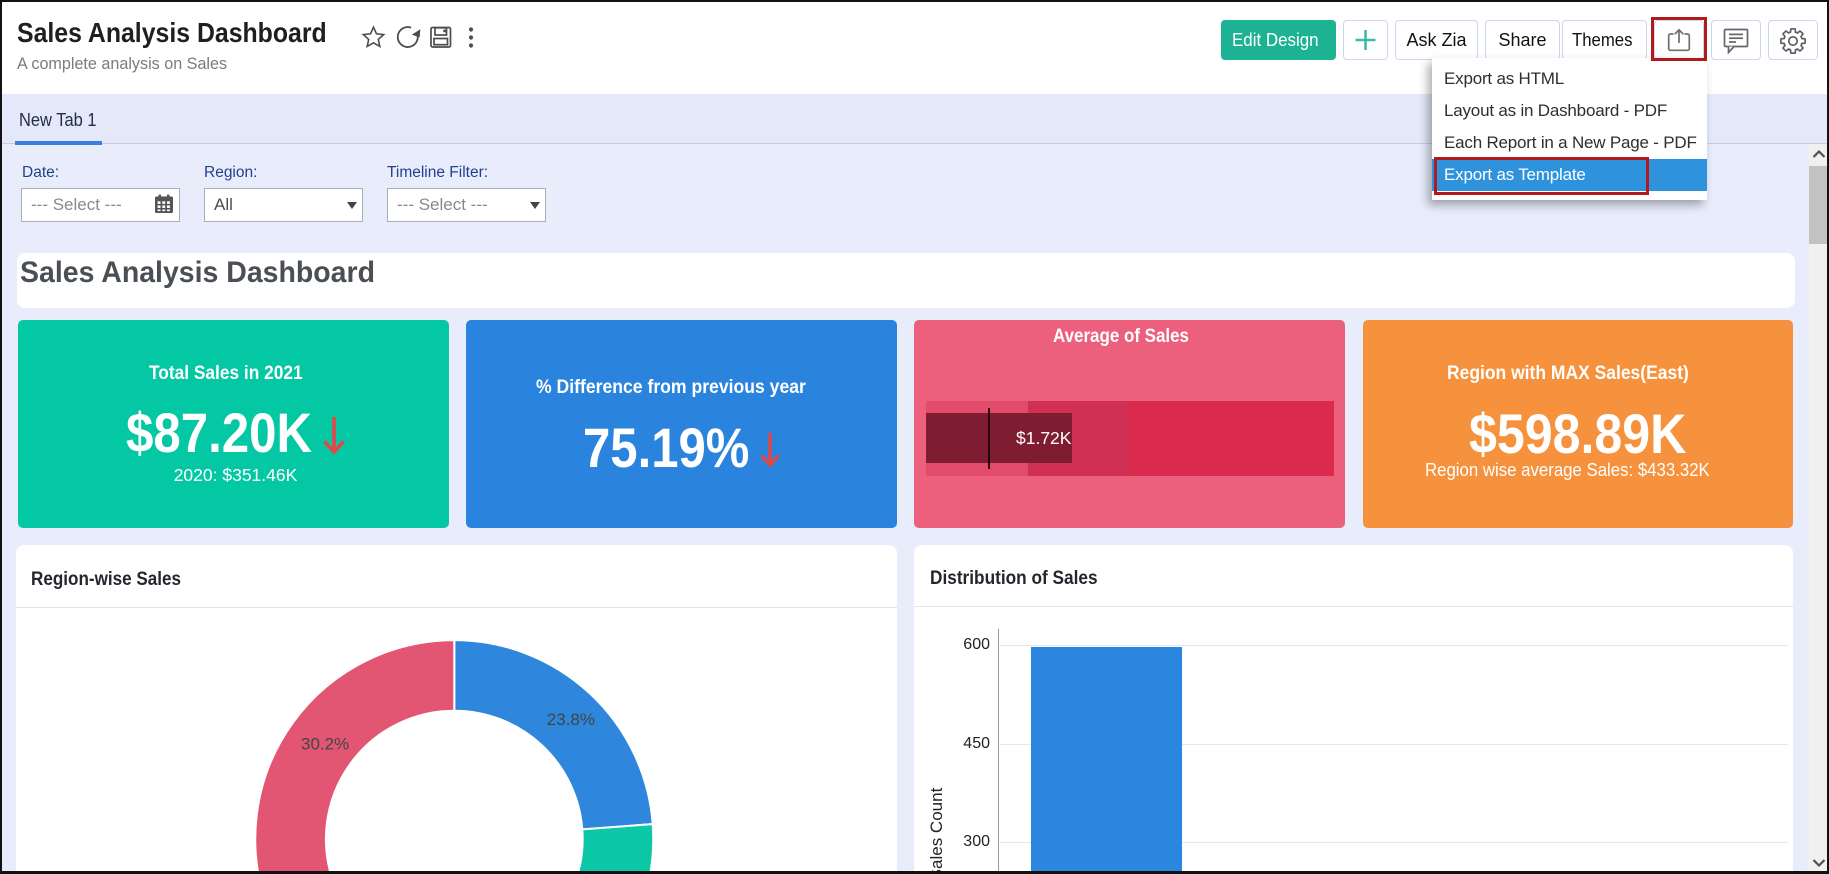 The height and width of the screenshot is (874, 1829). Describe the element at coordinates (571, 719) in the screenshot. I see `svg-text: 23.8%` at that location.